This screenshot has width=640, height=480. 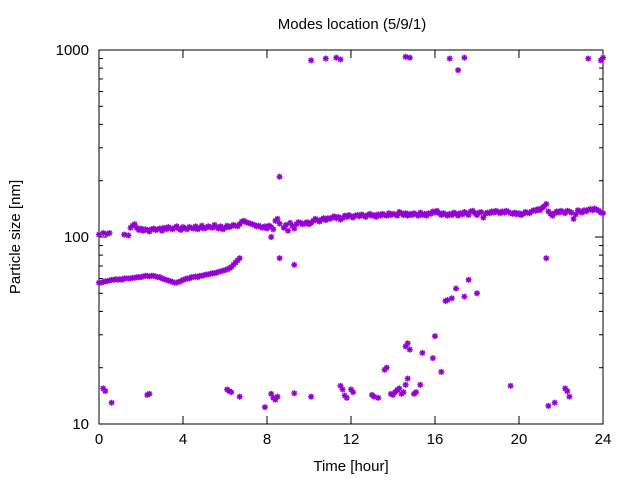 What do you see at coordinates (435, 439) in the screenshot?
I see `x-tick-label: 16` at bounding box center [435, 439].